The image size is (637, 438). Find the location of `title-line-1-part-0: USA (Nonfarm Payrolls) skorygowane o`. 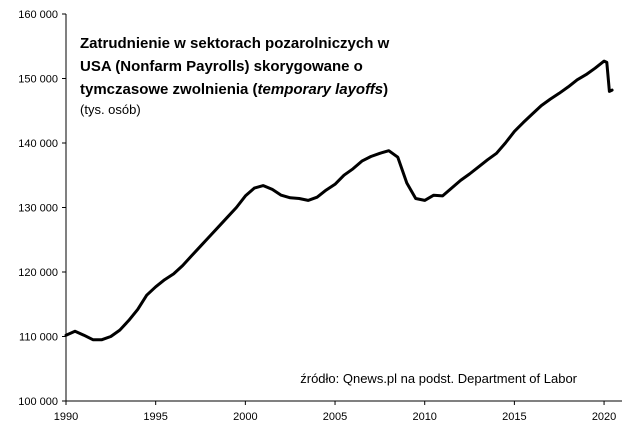

title-line-1-part-0: USA (Nonfarm Payrolls) skorygowane o is located at coordinates (221, 66).